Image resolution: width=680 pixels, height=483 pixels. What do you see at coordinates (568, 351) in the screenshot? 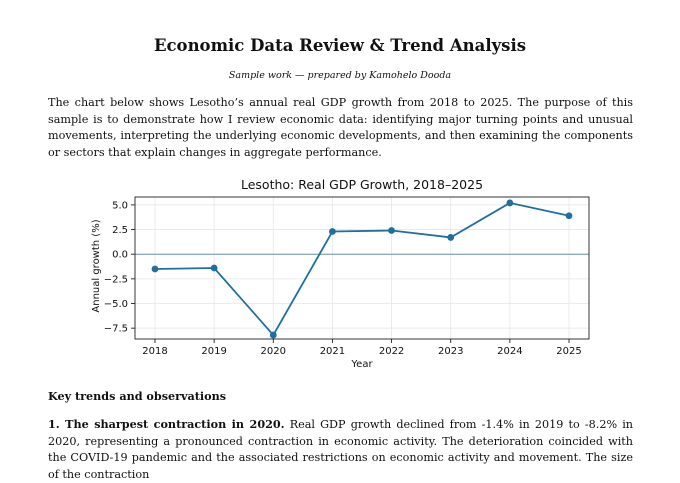
I see `x-tick-label: 2025` at bounding box center [568, 351].